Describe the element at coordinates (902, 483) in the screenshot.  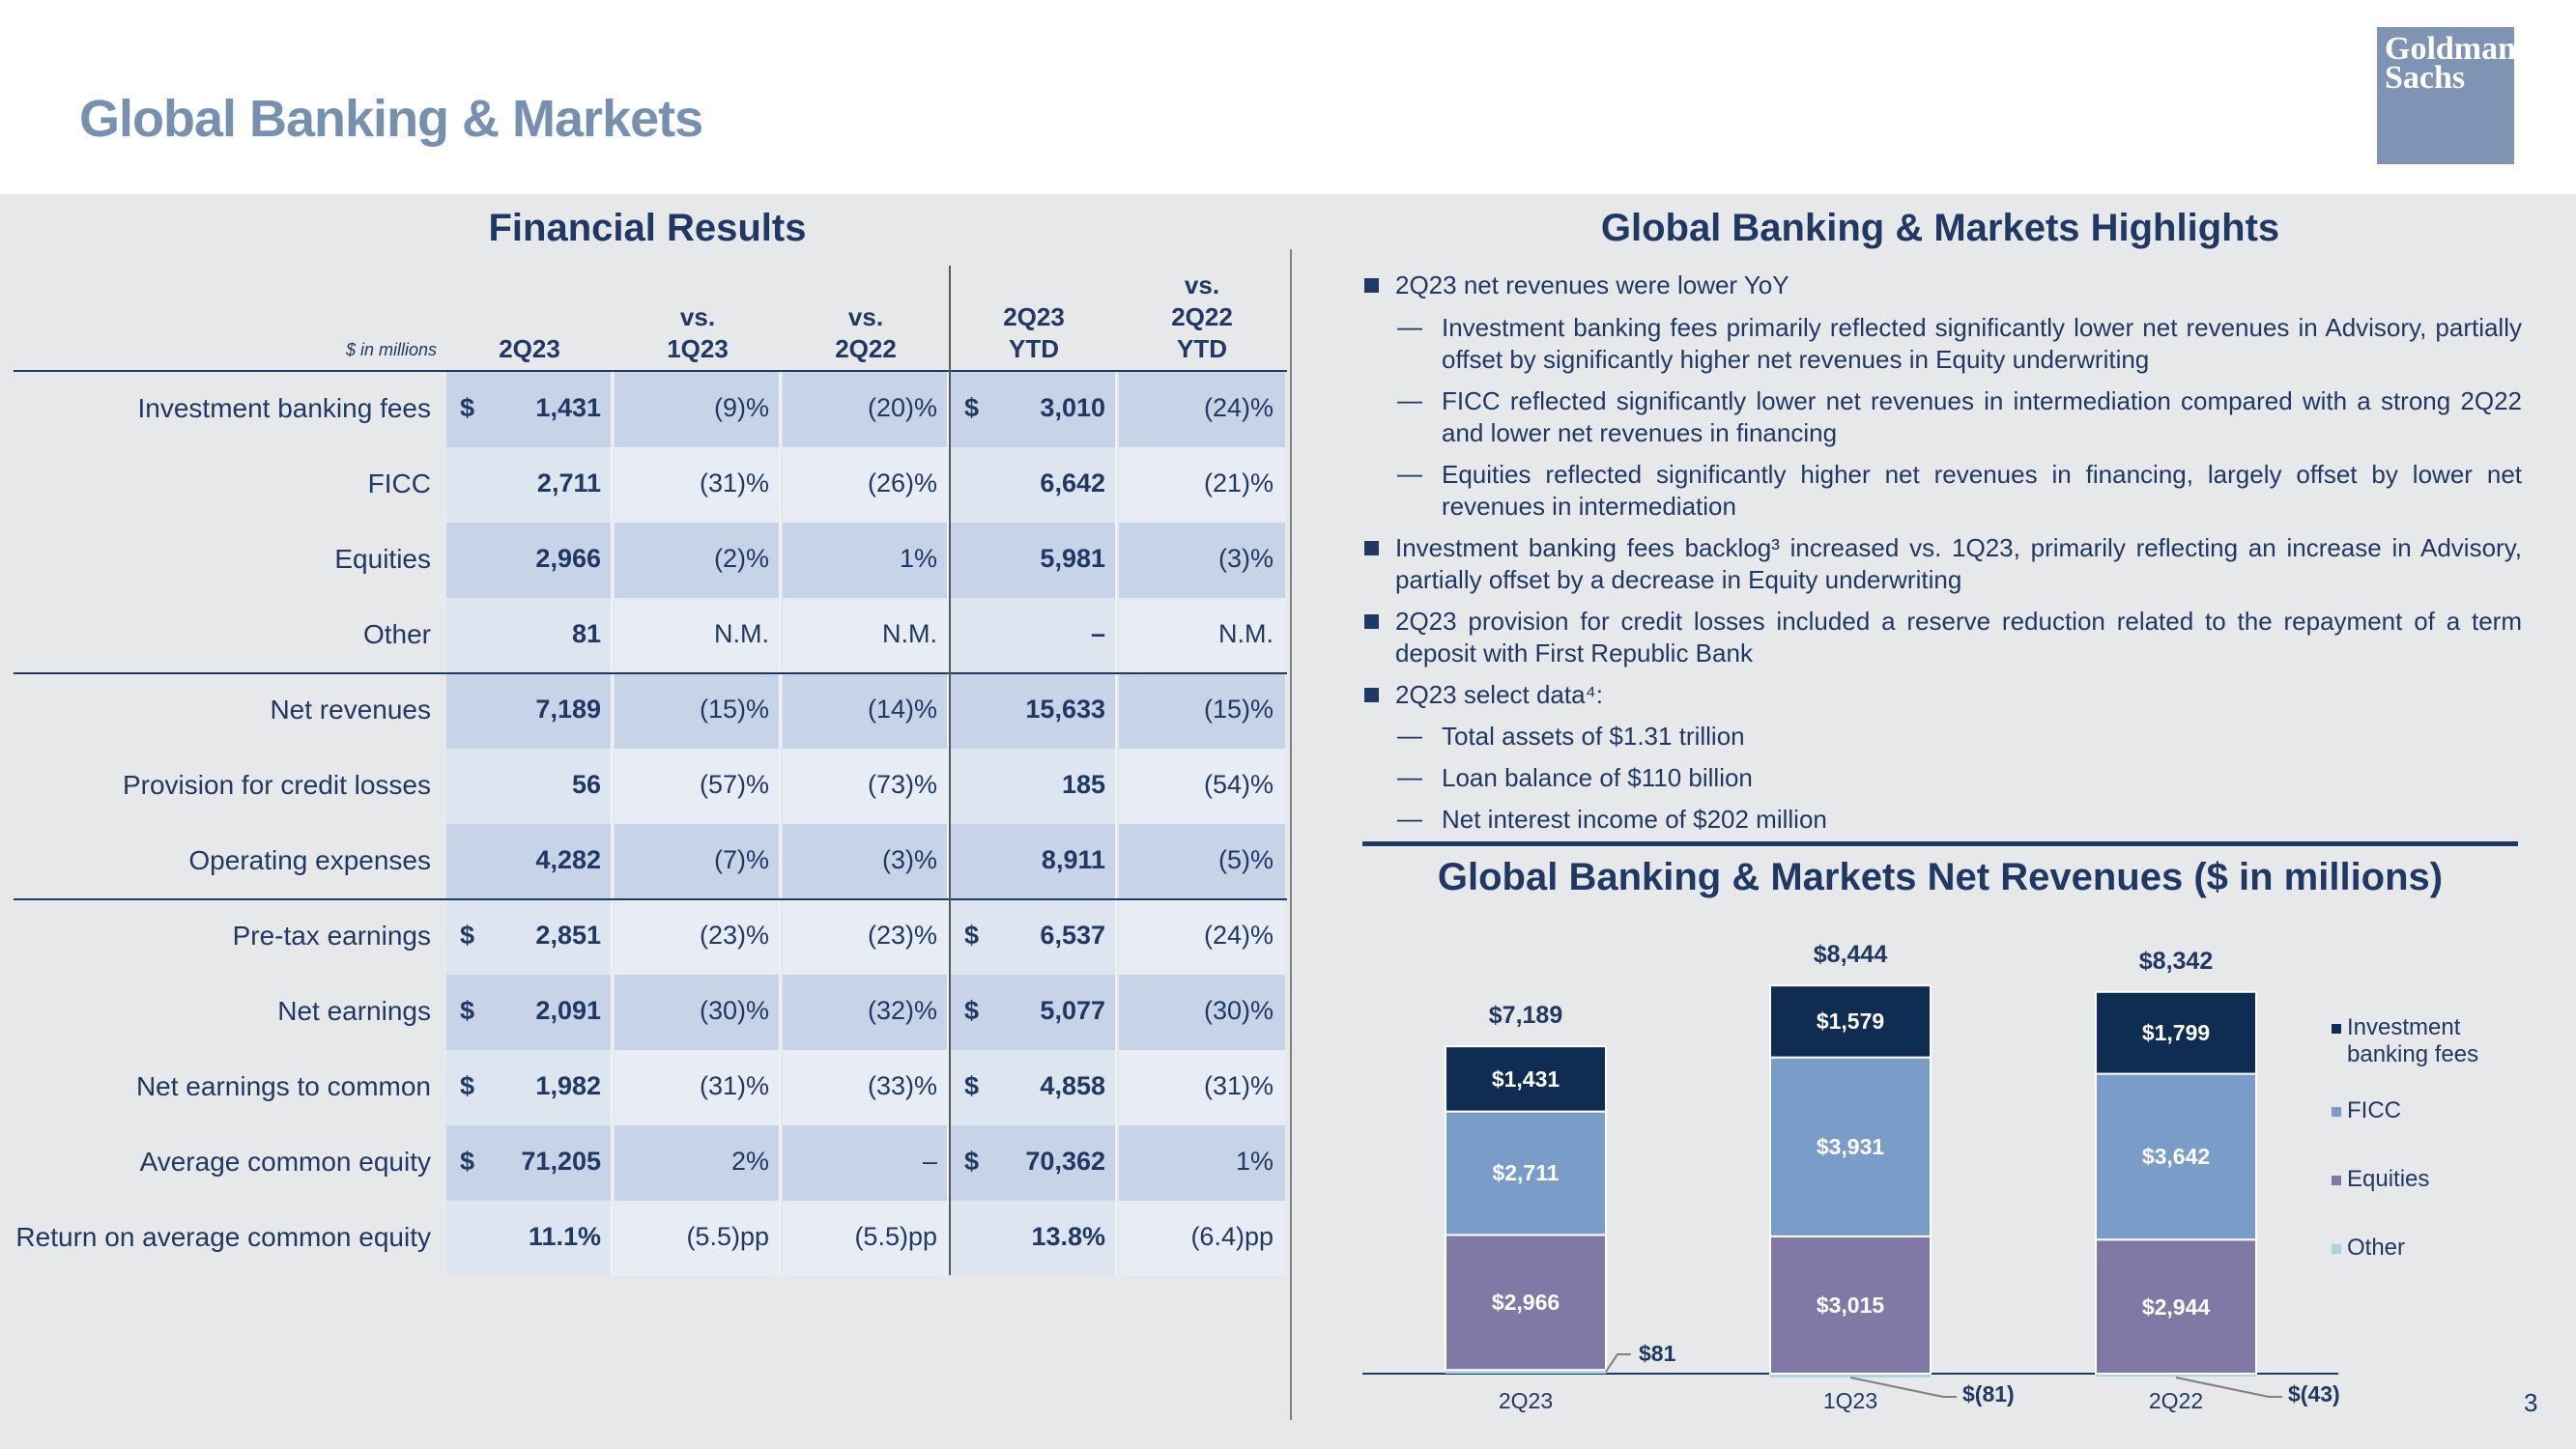
I see `cell-value: (26)%` at that location.